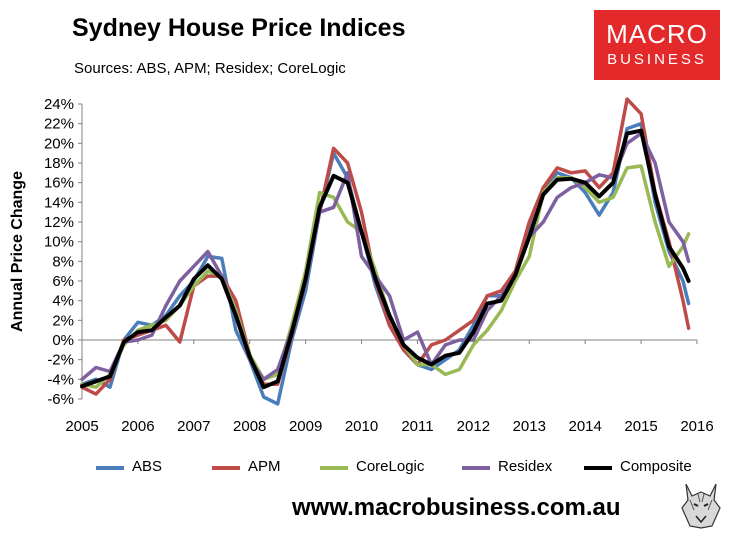  I want to click on y-tick-label: 12%, so click(59, 222).